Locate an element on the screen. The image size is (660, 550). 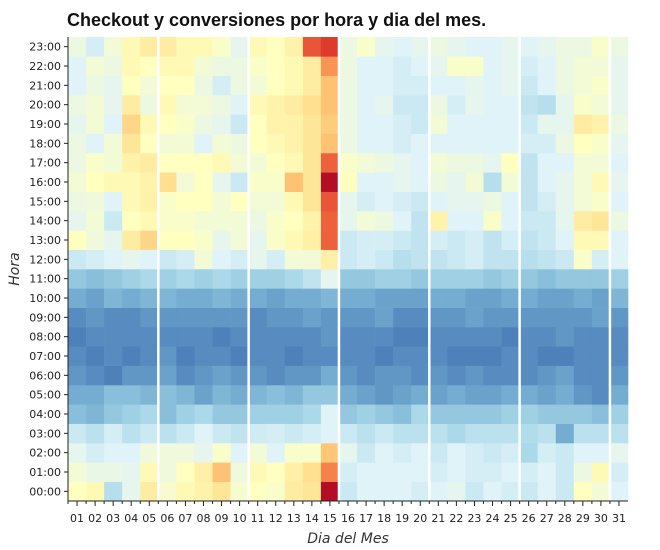
y-tick-label: 08:00 is located at coordinates (45, 337).